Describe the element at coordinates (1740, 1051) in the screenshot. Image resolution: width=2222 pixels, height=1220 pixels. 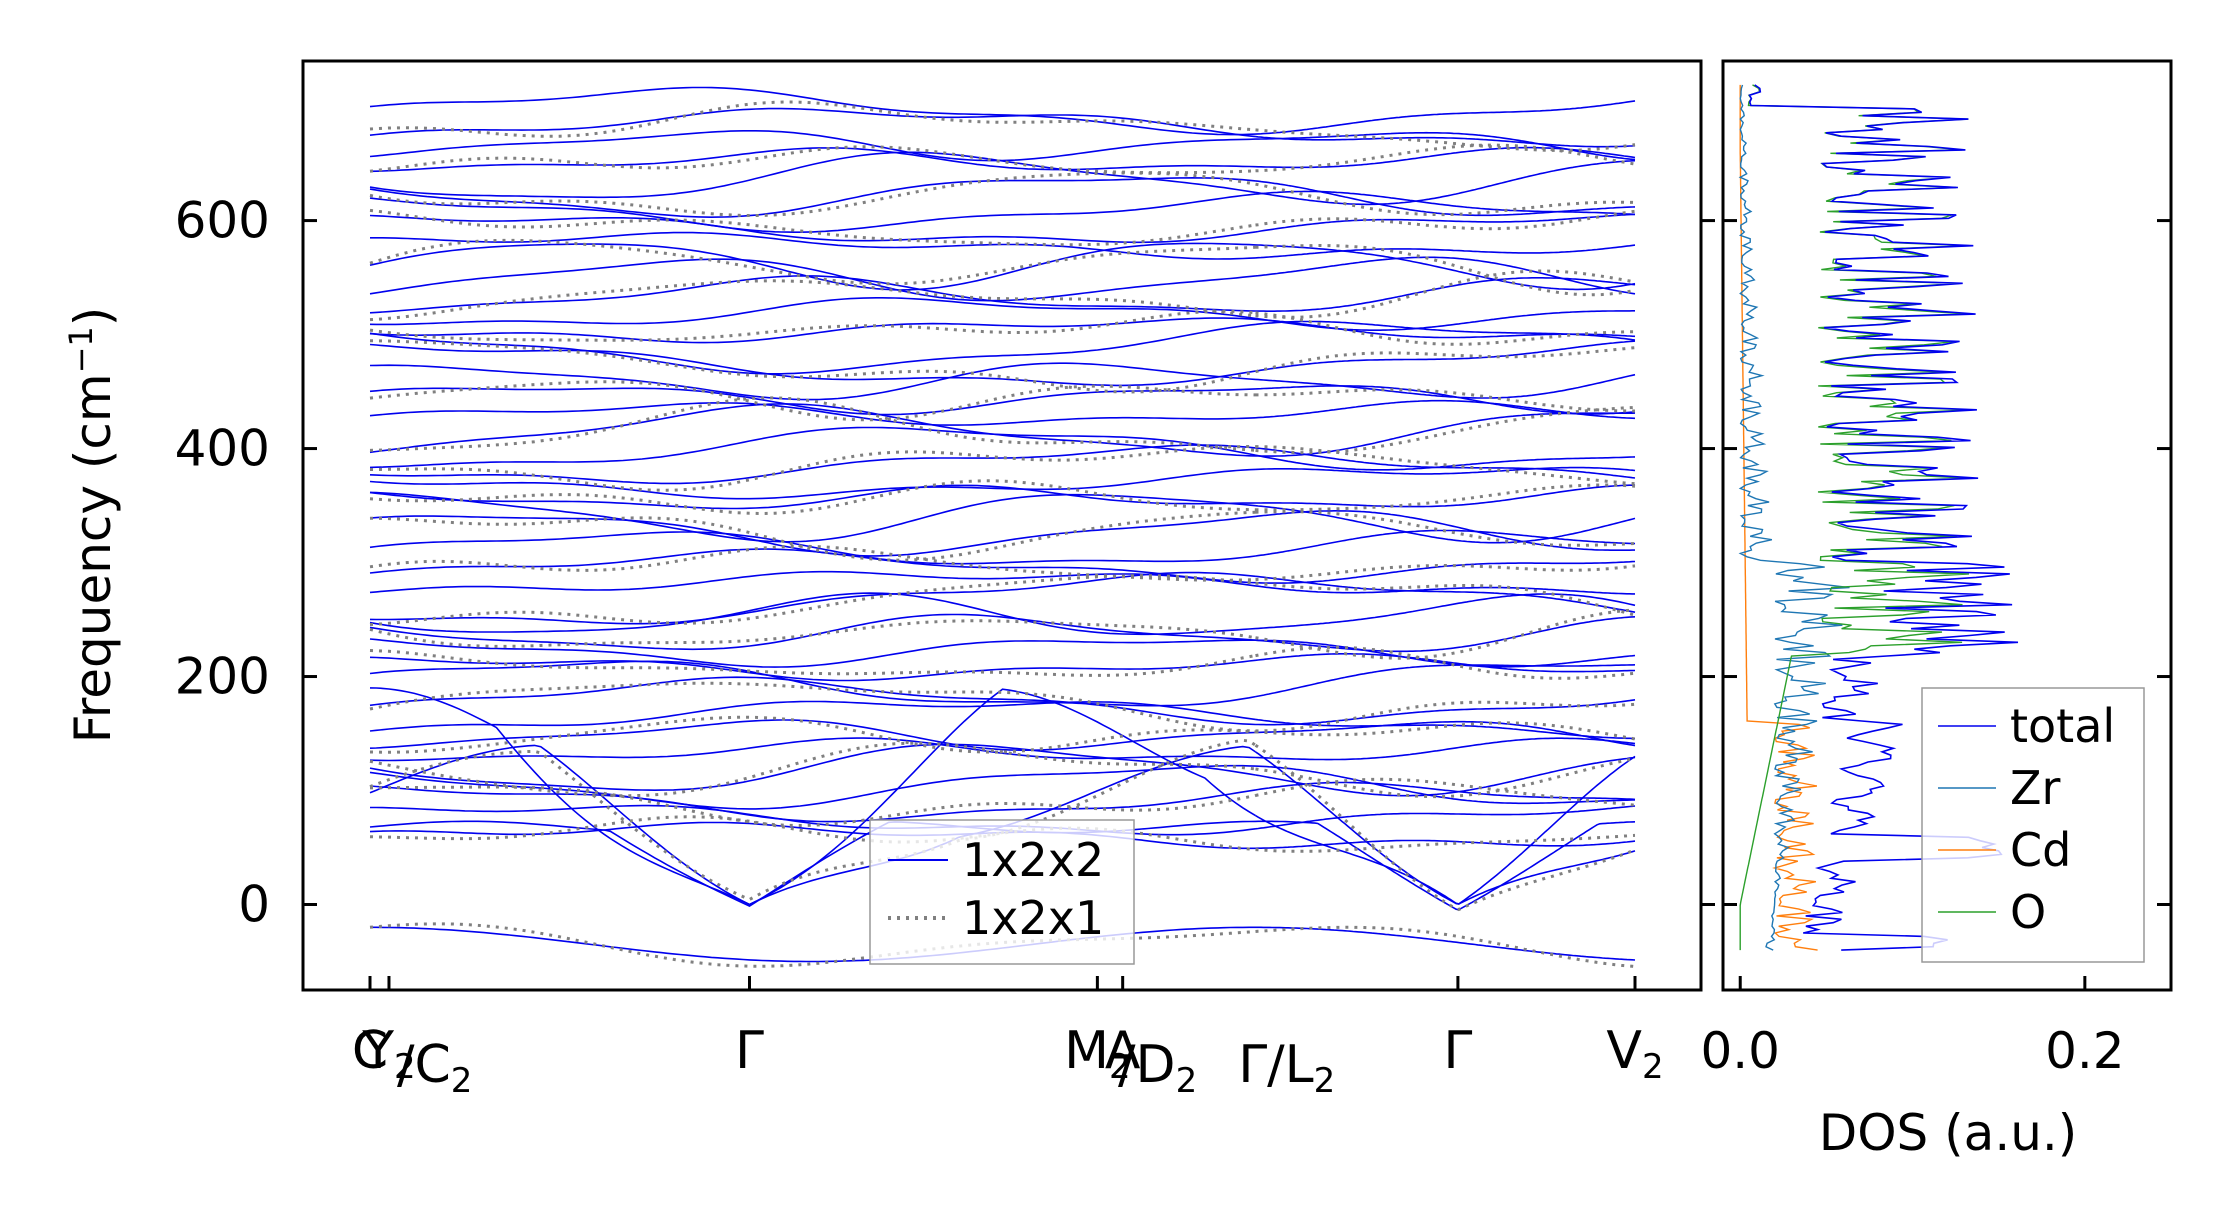
I see `dos-x-tick-label: 0.0` at that location.